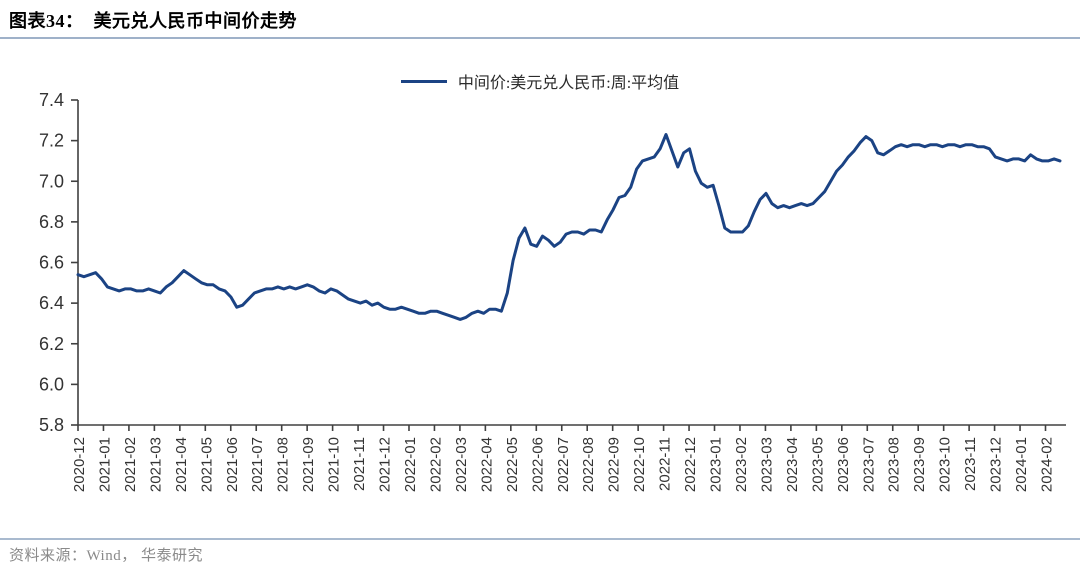  What do you see at coordinates (568, 83) in the screenshot?
I see `legend-label: 中间价:美元兑人民币:周:平均值` at bounding box center [568, 83].